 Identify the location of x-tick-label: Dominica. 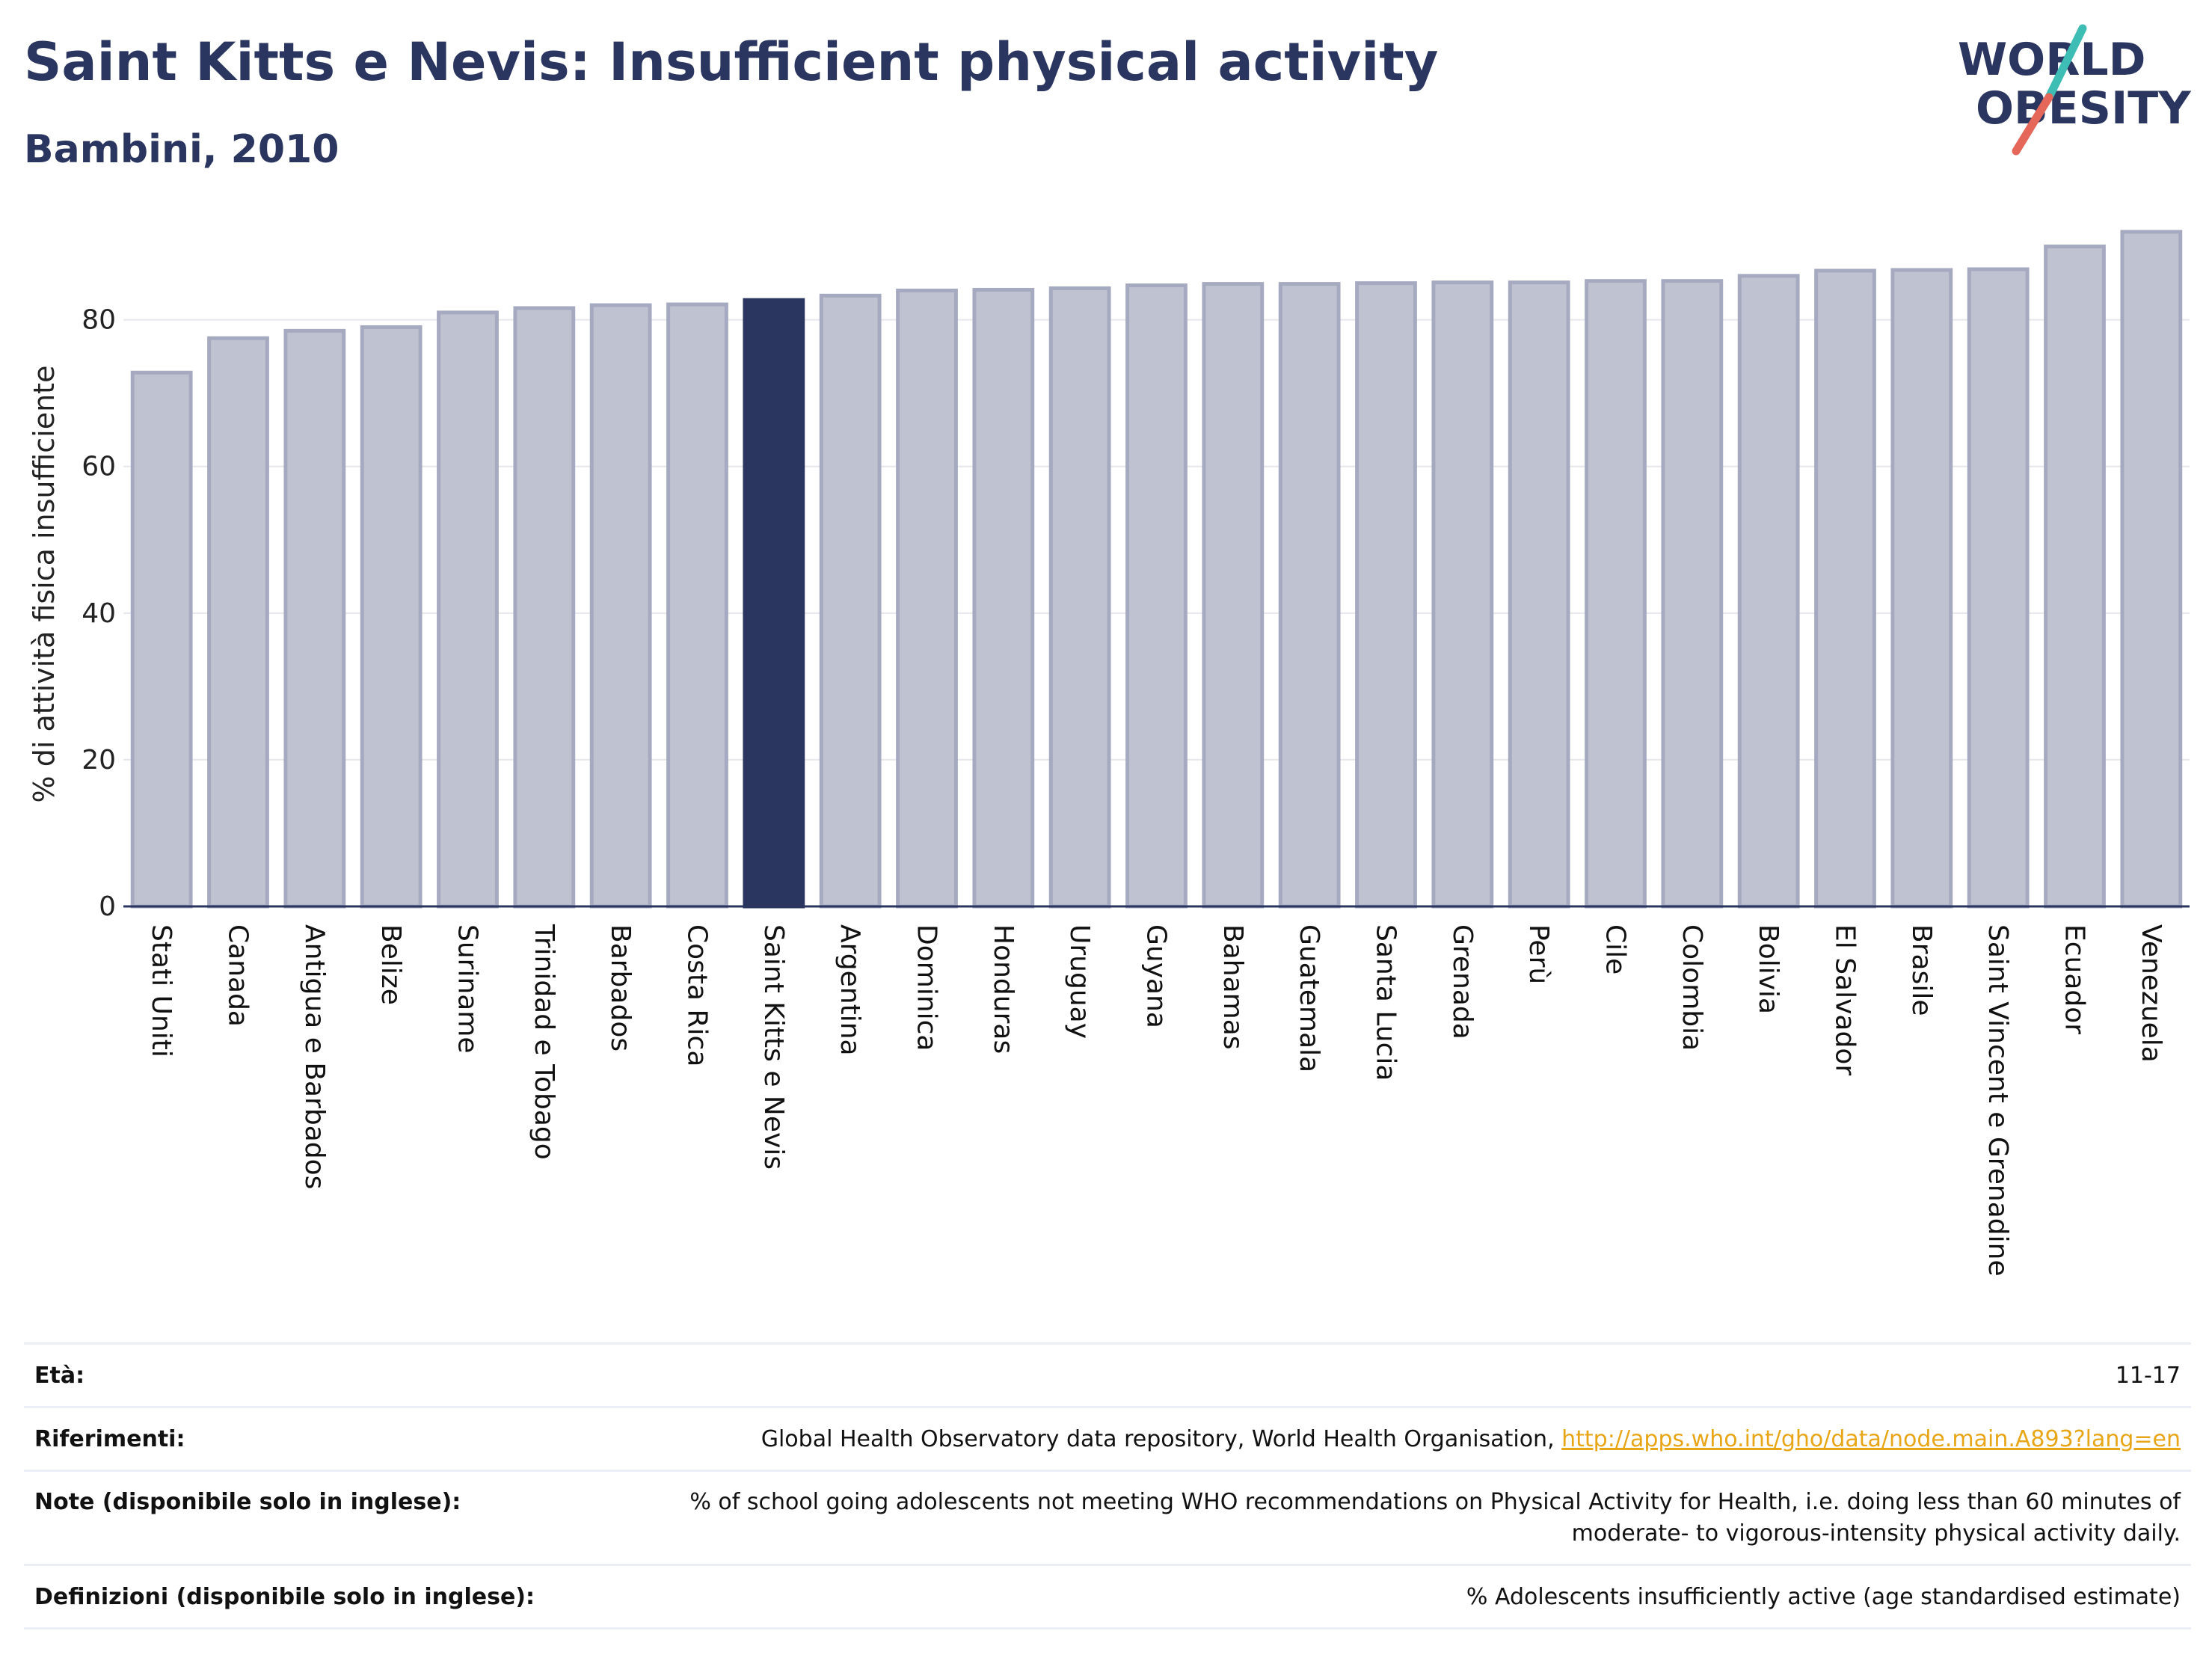
(927, 987).